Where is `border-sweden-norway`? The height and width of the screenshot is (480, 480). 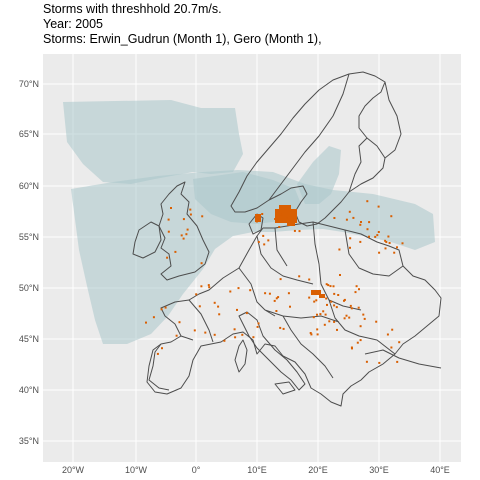
border-sweden-norway is located at coordinates (309, 137).